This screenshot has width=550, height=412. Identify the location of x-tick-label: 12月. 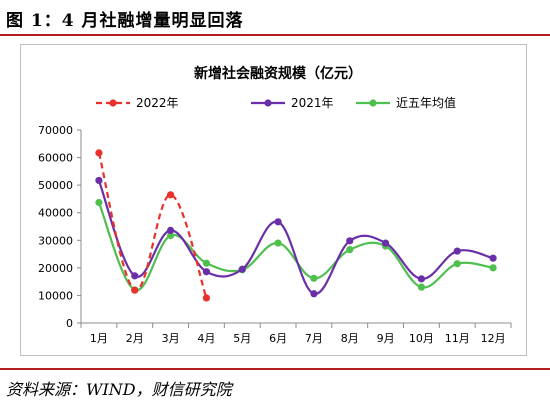
(493, 338).